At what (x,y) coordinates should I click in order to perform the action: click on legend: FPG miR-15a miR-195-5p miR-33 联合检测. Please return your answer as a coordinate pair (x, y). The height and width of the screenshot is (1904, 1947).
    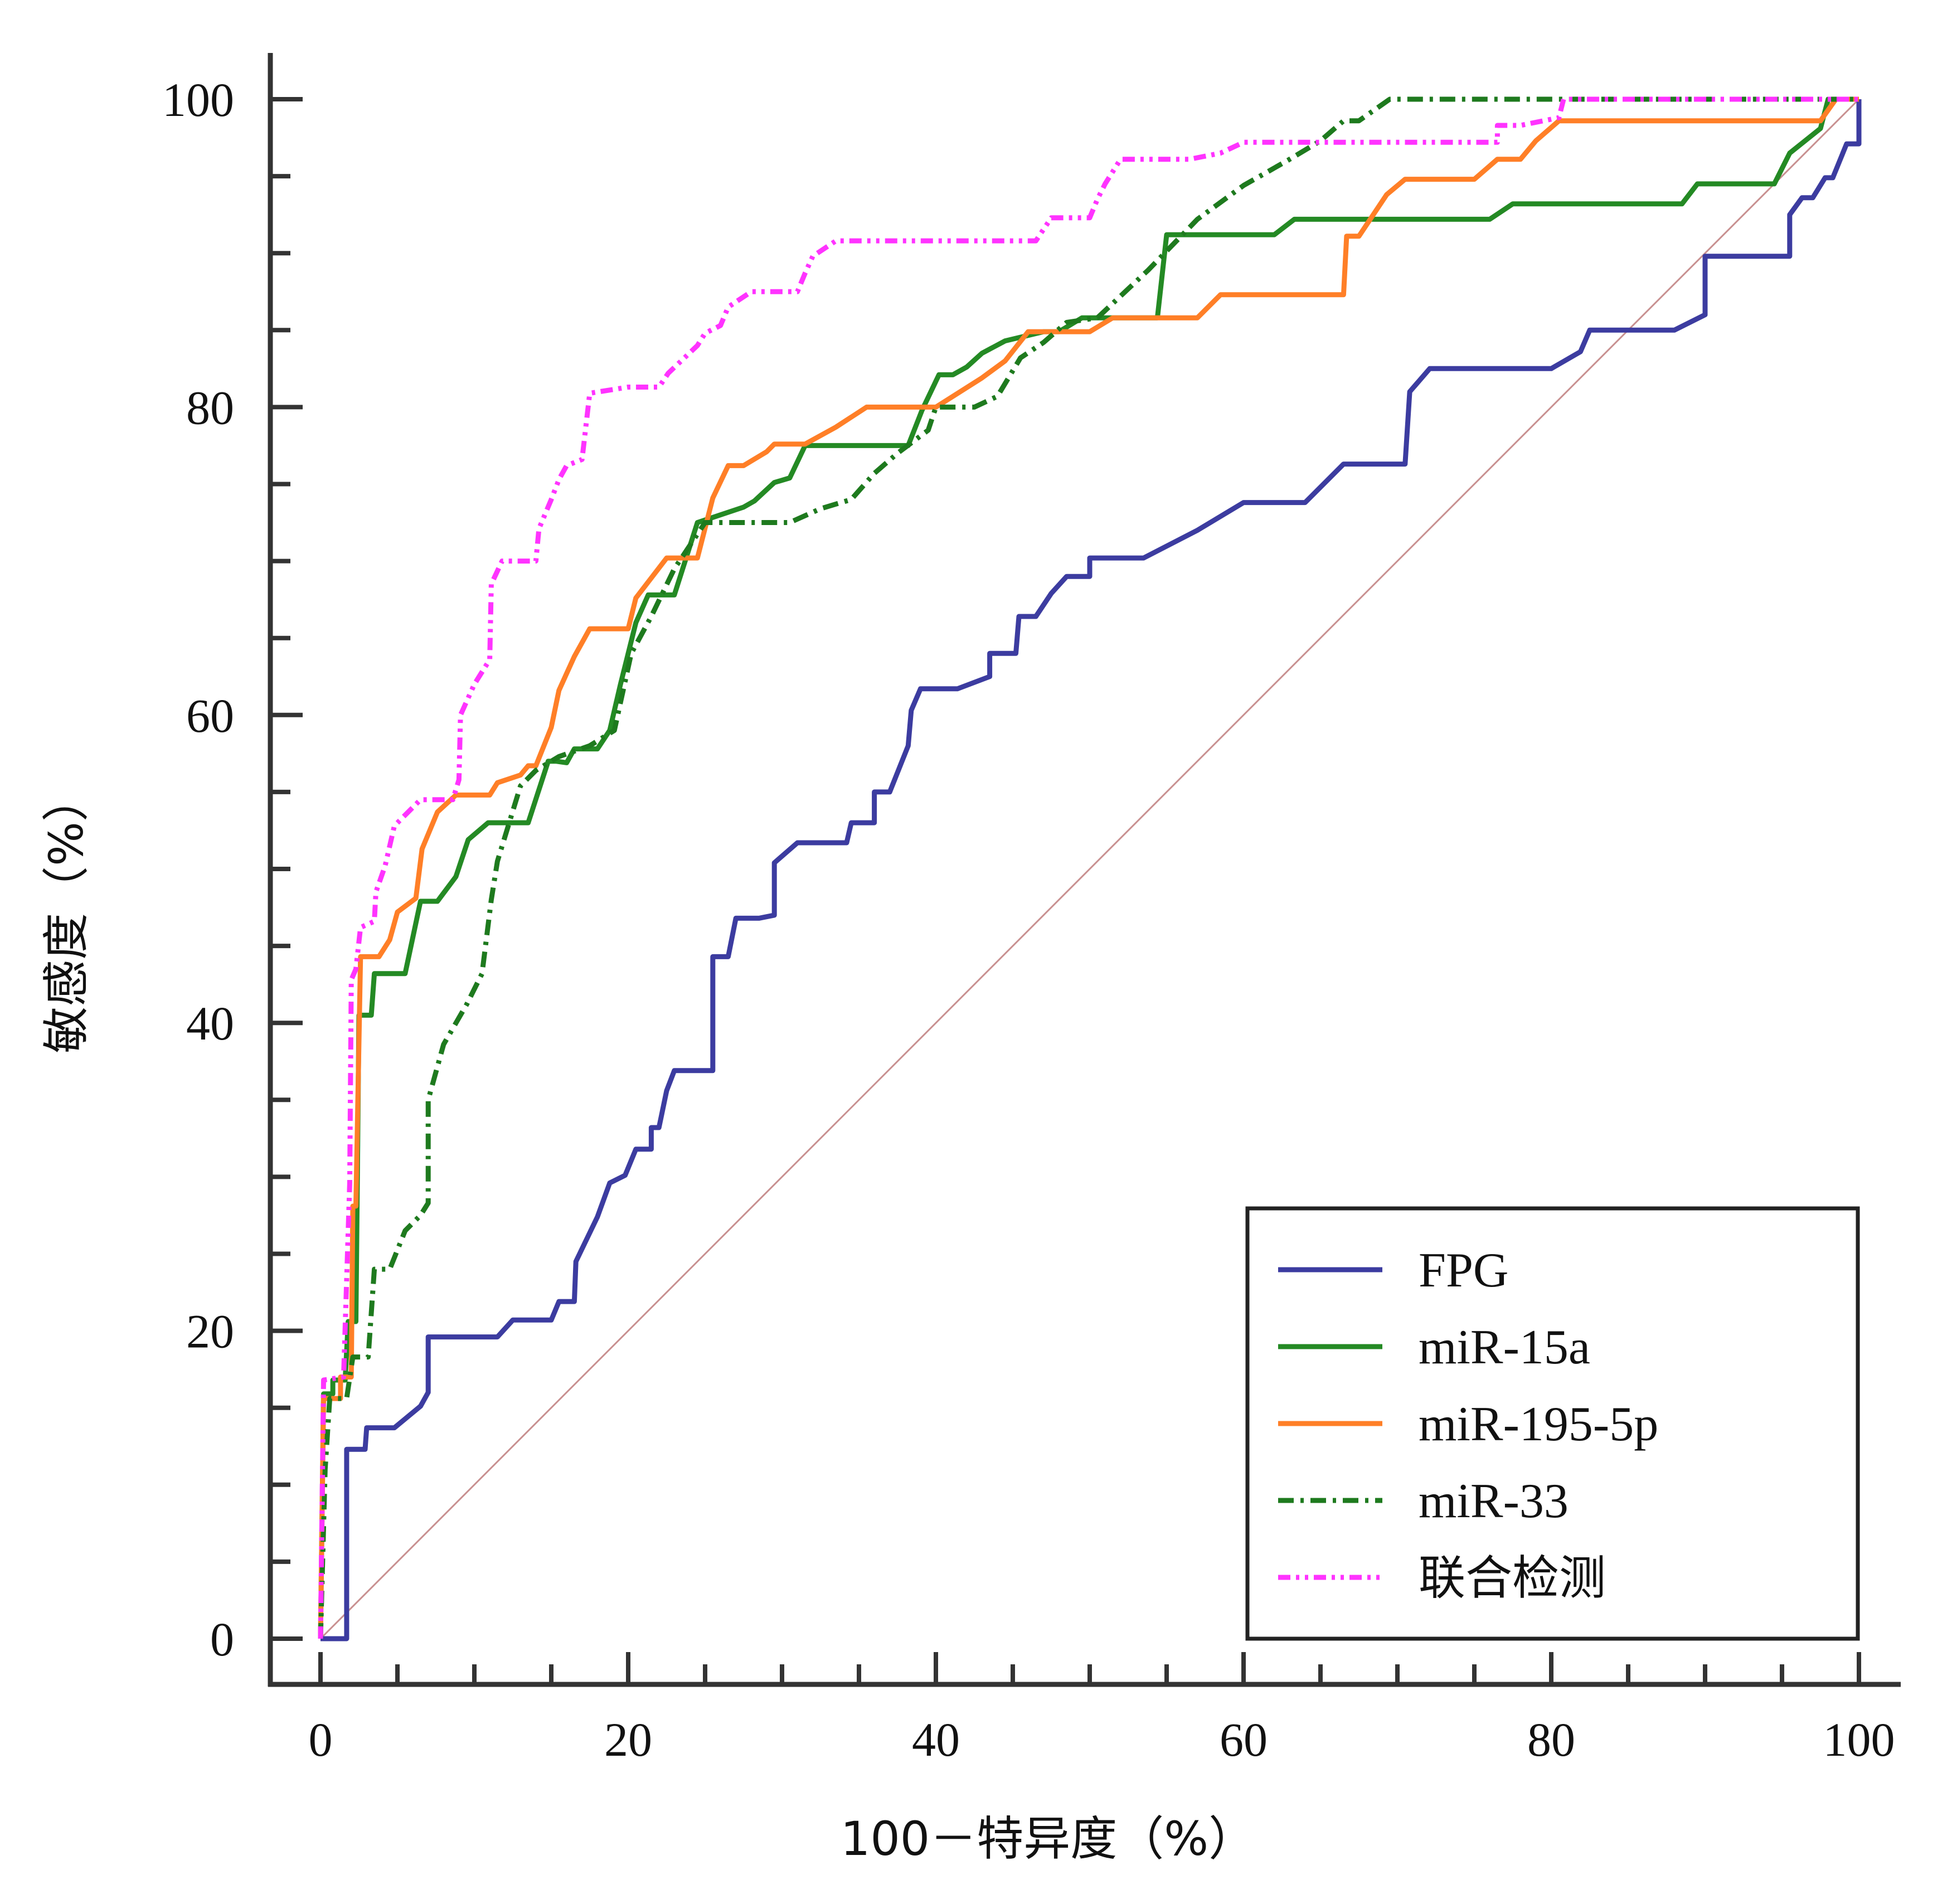
    Looking at the image, I should click on (1552, 1423).